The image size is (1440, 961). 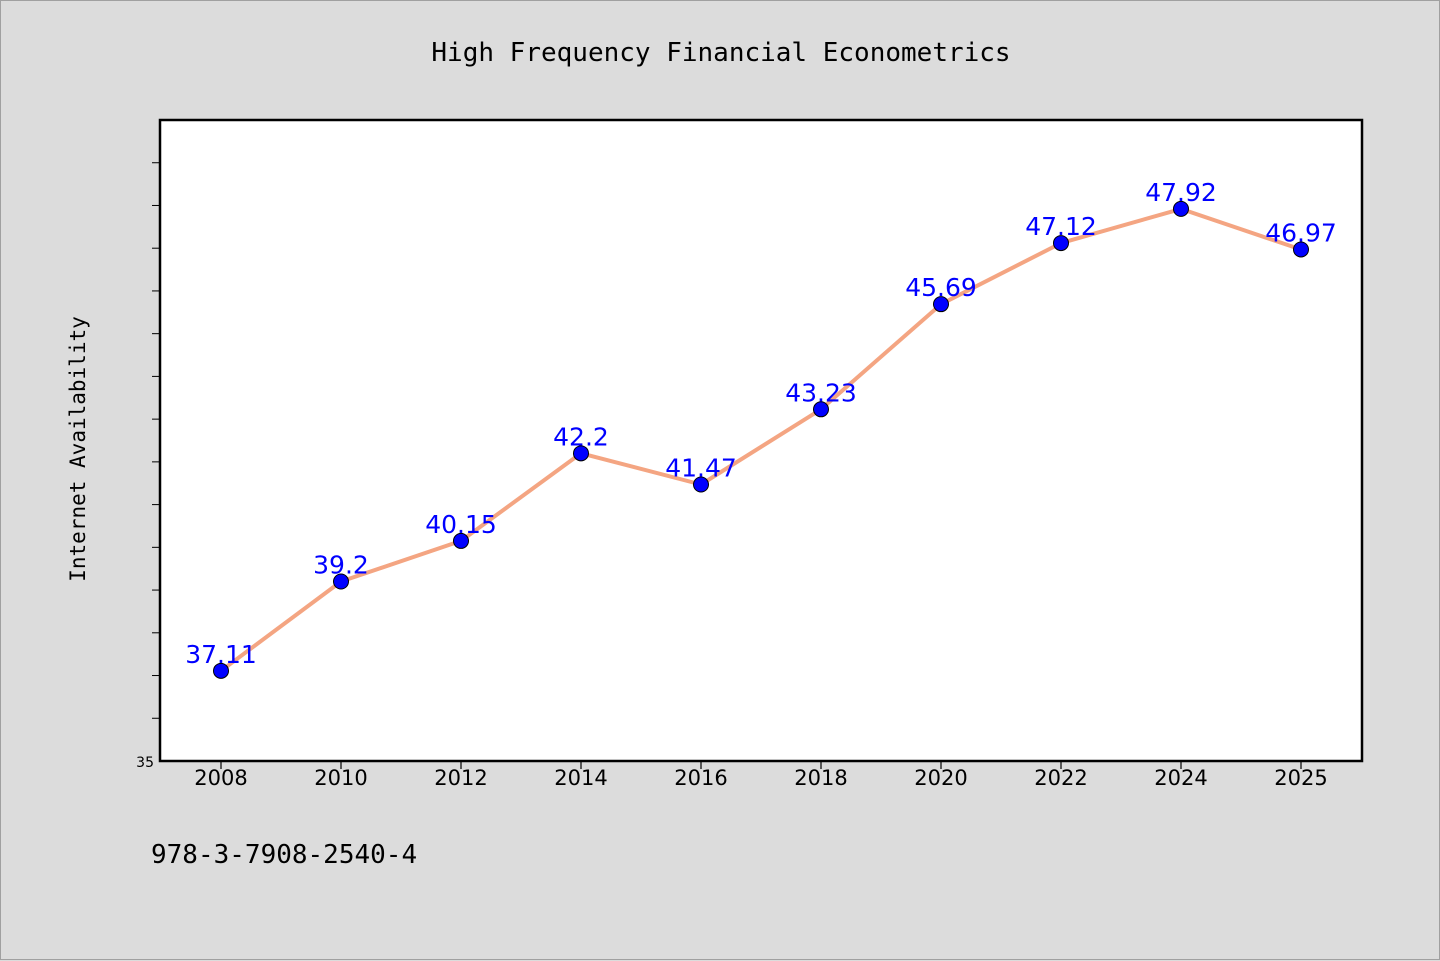 I want to click on y-axis-label: Internet Availability, so click(x=78, y=449).